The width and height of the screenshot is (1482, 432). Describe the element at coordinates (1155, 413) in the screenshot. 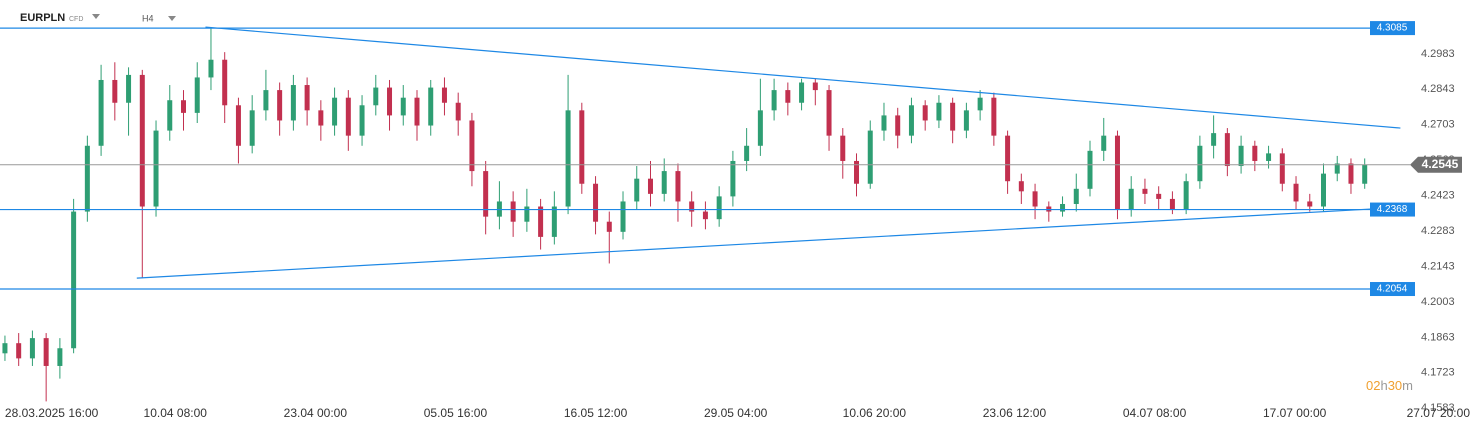

I see `x-tick-label: 04.07 08:00` at that location.